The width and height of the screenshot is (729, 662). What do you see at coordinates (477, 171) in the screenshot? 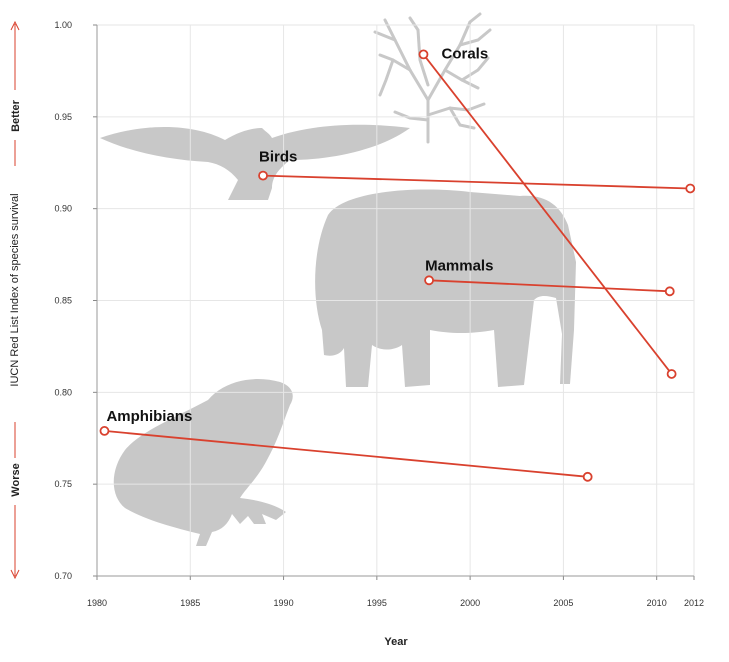
I see `series-birds: Birds` at bounding box center [477, 171].